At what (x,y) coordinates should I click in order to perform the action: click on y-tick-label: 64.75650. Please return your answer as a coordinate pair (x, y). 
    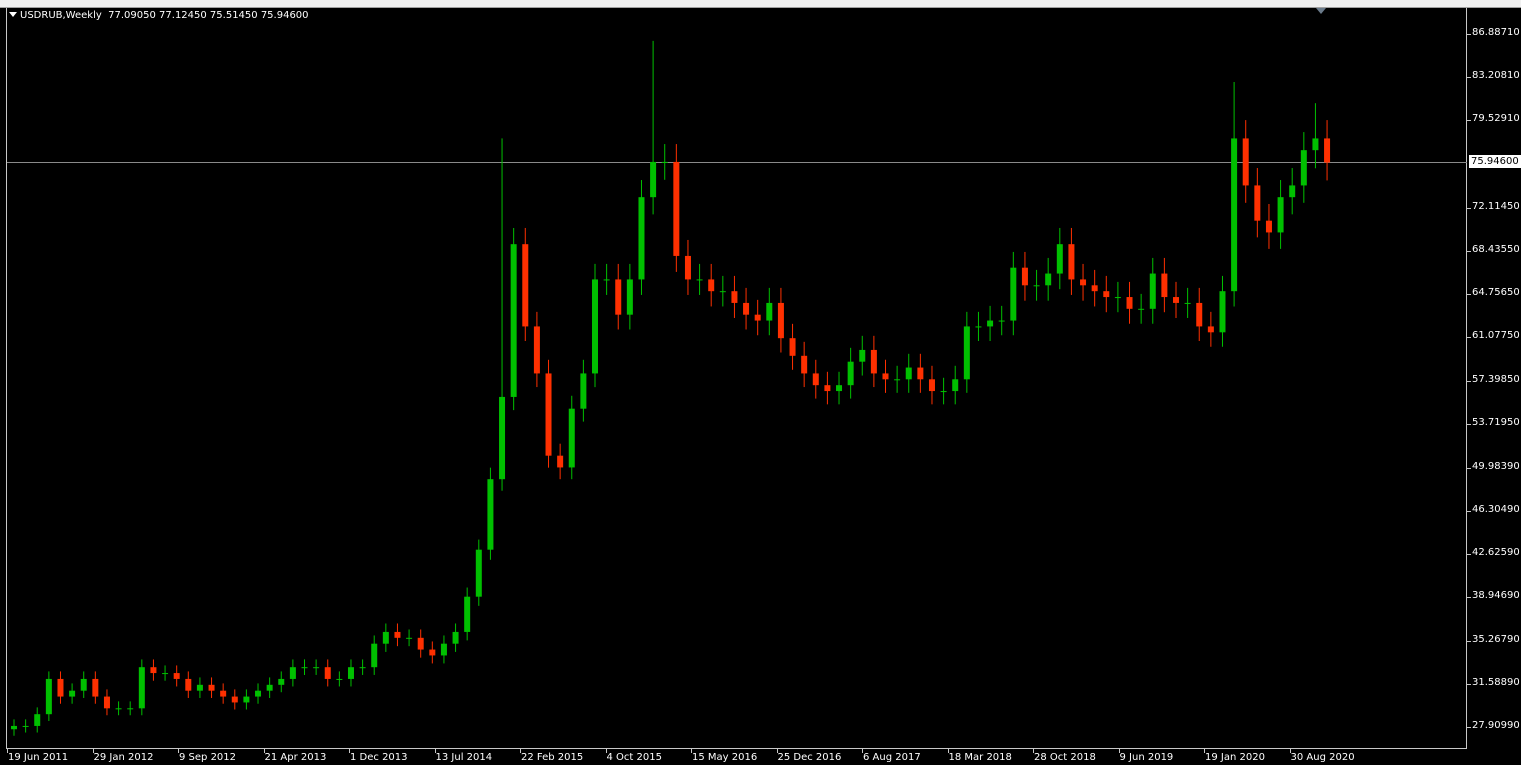
    Looking at the image, I should click on (1496, 293).